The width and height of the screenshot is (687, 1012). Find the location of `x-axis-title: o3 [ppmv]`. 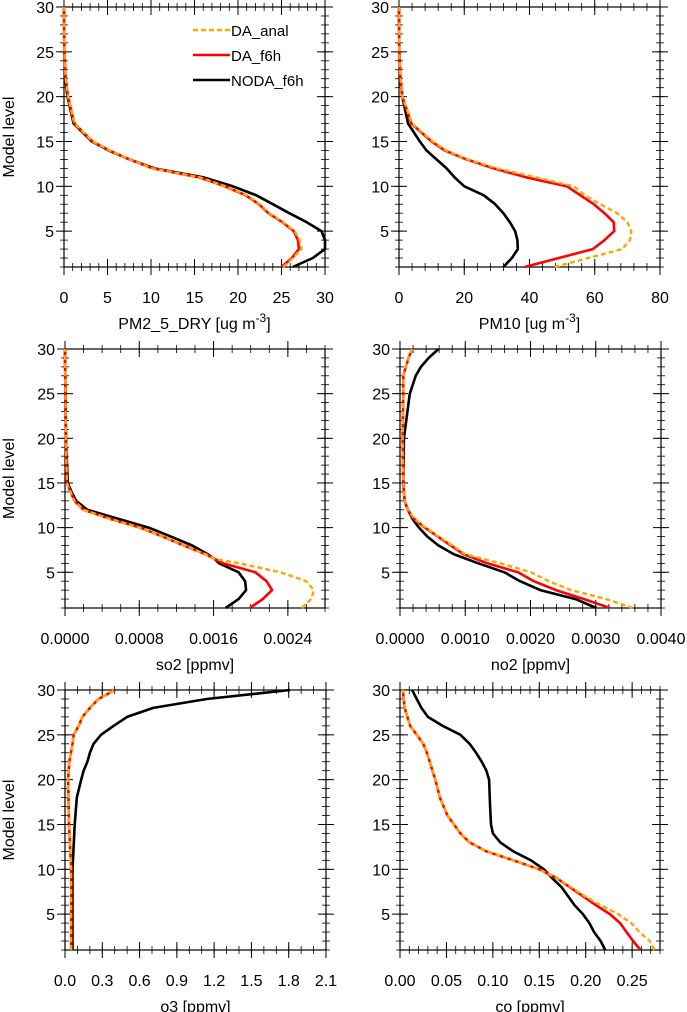

x-axis-title: o3 [ppmv] is located at coordinates (195, 1005).